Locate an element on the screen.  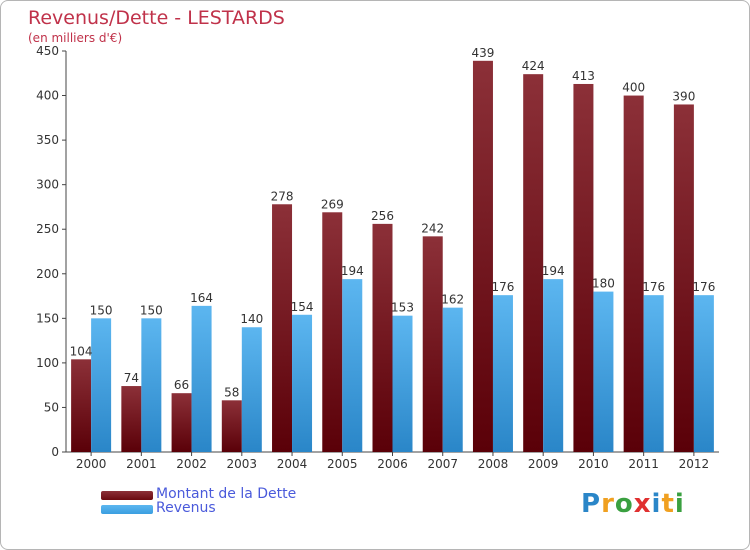
legend-label-debt: Montant de la Dette is located at coordinates (226, 494).